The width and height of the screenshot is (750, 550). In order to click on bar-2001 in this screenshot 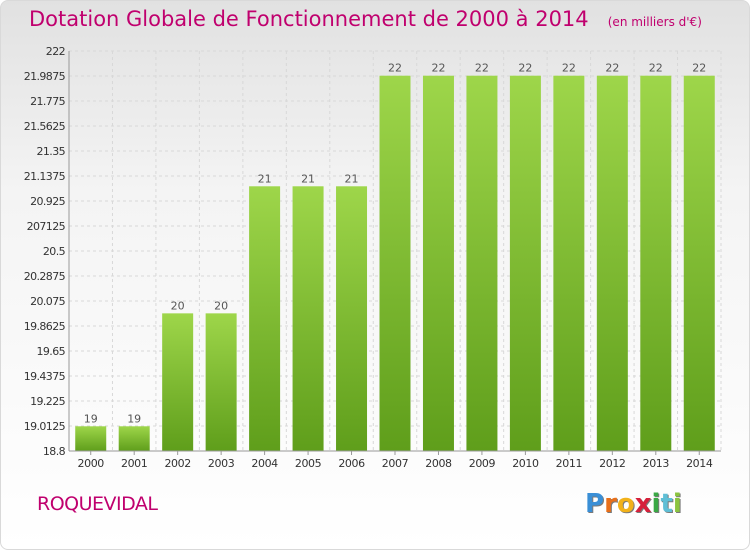, I will do `click(134, 438)`.